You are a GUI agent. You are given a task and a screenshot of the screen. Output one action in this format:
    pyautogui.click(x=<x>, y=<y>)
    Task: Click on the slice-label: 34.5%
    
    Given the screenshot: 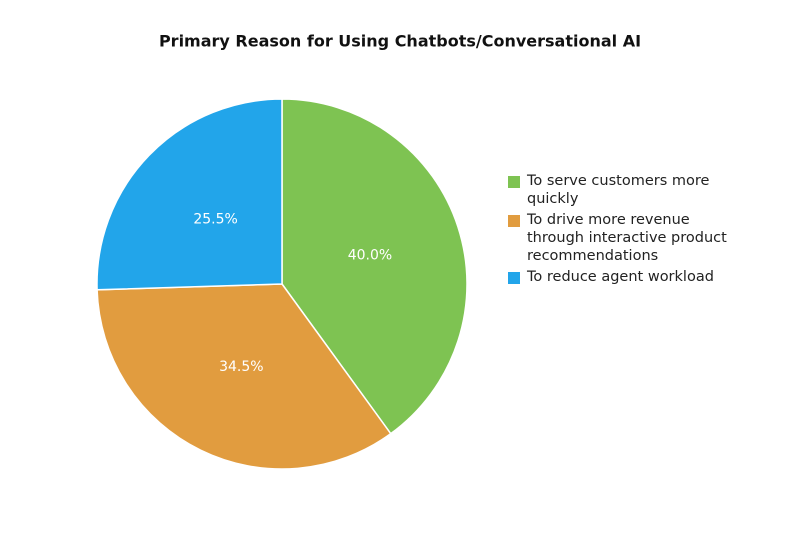 What is the action you would take?
    pyautogui.click(x=241, y=367)
    